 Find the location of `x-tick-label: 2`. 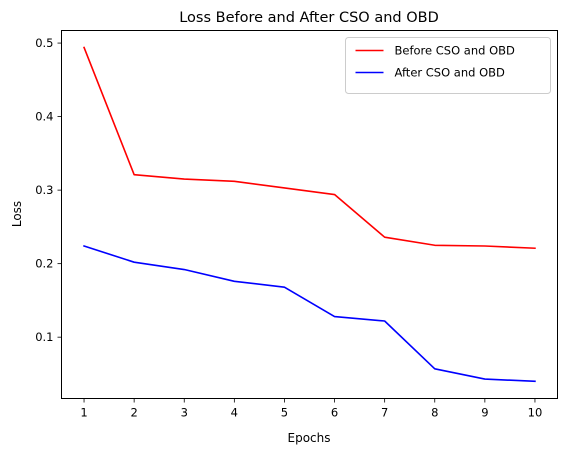

x-tick-label: 2 is located at coordinates (133, 413).